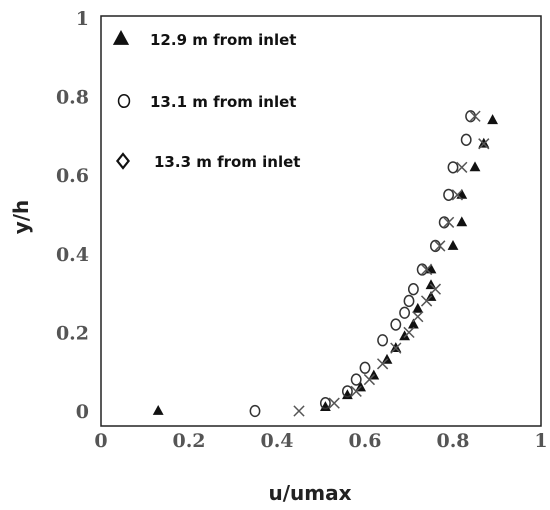 This screenshot has width=550, height=510. I want to click on x-tick-label: 0.4, so click(276, 441).